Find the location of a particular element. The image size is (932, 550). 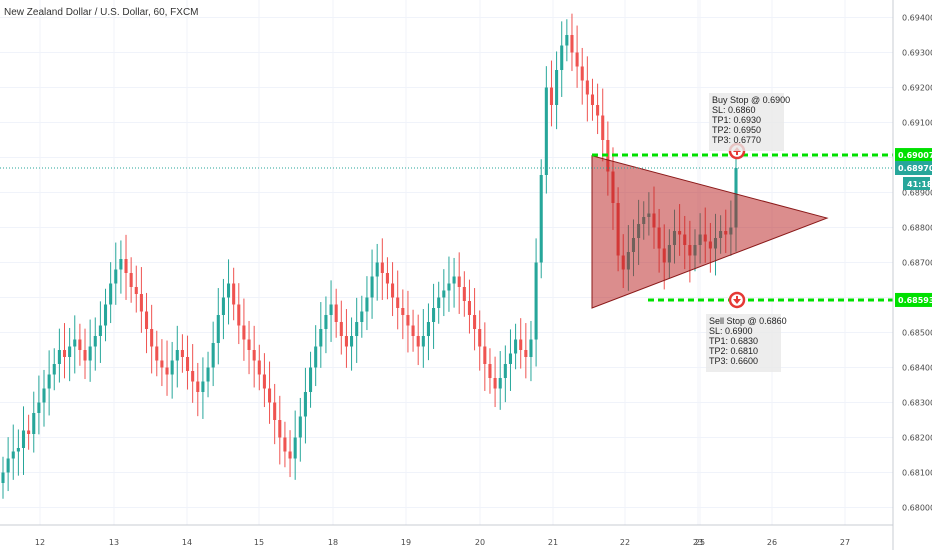

y-tick-label: 0.68900 is located at coordinates (917, 193).